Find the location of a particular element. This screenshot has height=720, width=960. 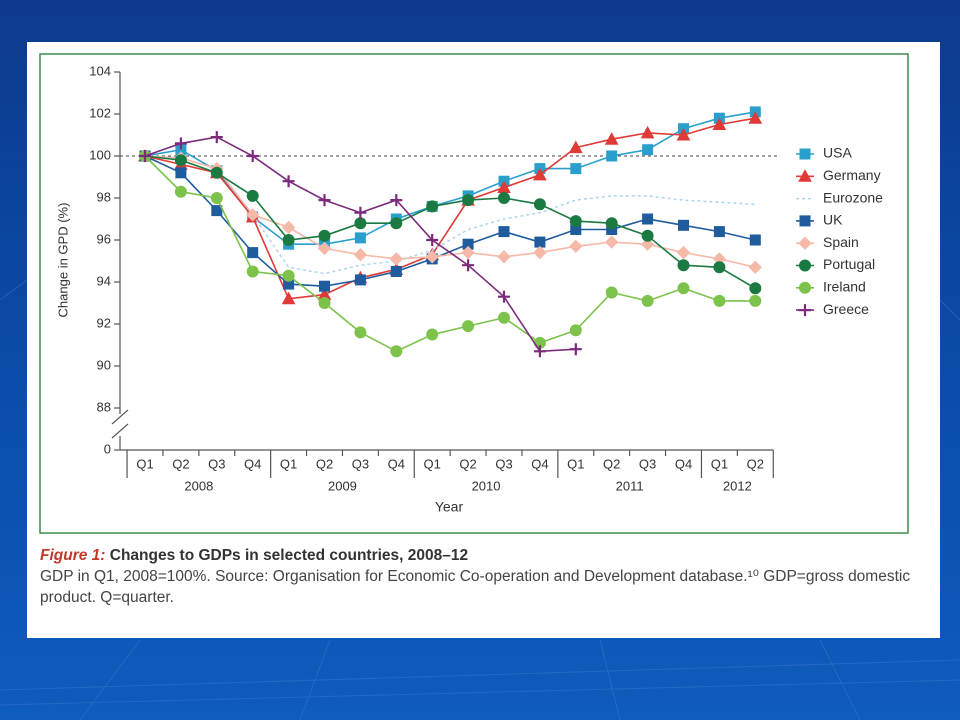

year-label: 2008 is located at coordinates (198, 485).